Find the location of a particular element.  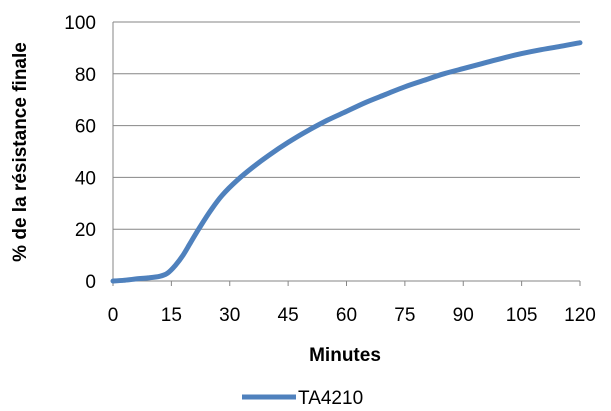

x-tick-label-60: 60 is located at coordinates (346, 315).